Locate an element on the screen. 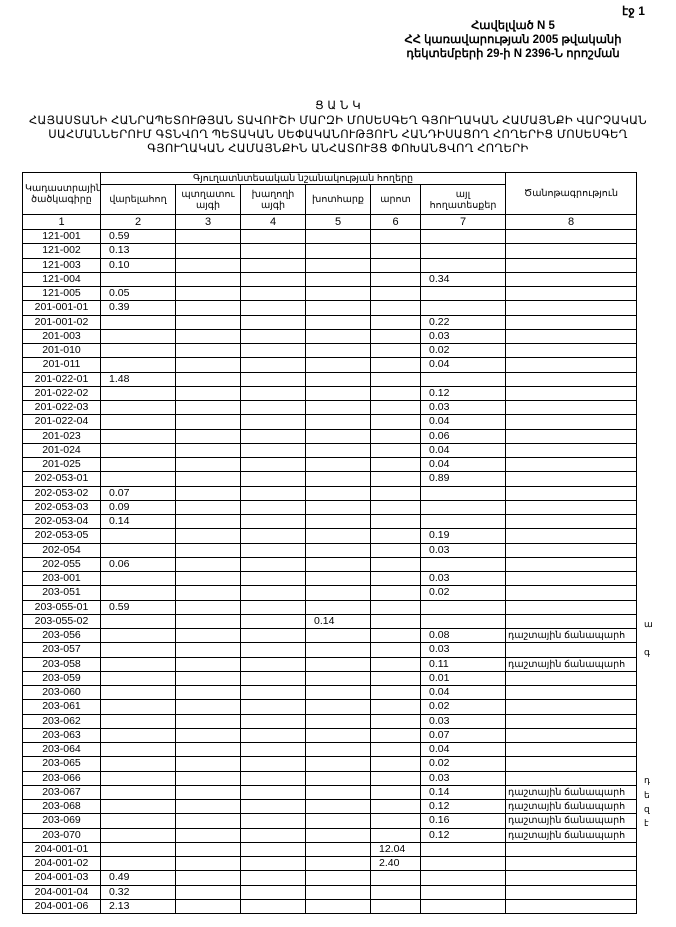  arable-value: 0.14 is located at coordinates (138, 521).